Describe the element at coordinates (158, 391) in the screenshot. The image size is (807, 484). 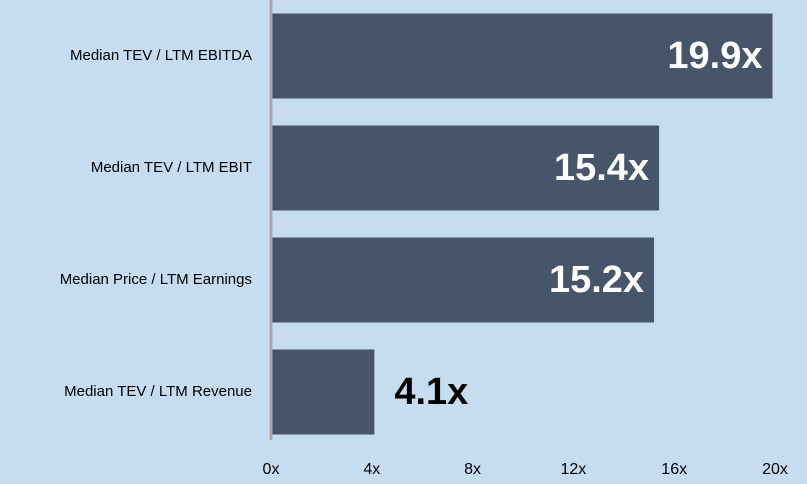
I see `y-tick-label: Median TEV / LTM Revenue` at that location.